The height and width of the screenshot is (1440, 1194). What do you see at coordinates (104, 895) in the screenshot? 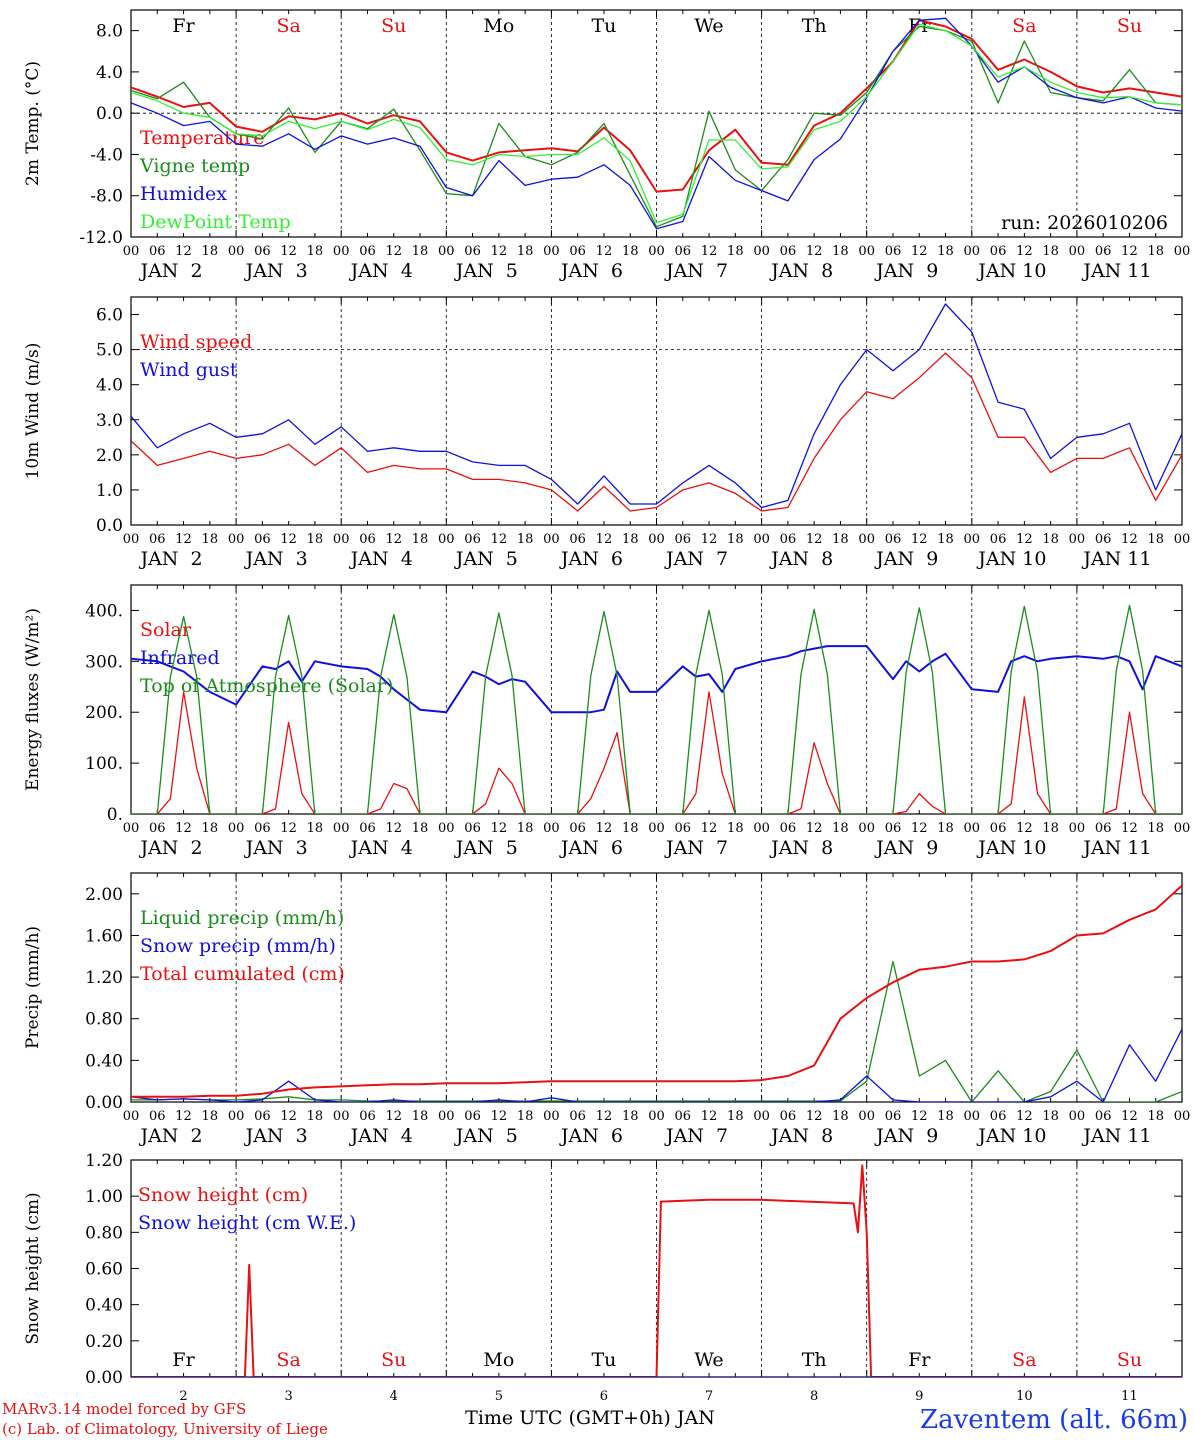
I see `y-tick-label: 2.00` at bounding box center [104, 895].